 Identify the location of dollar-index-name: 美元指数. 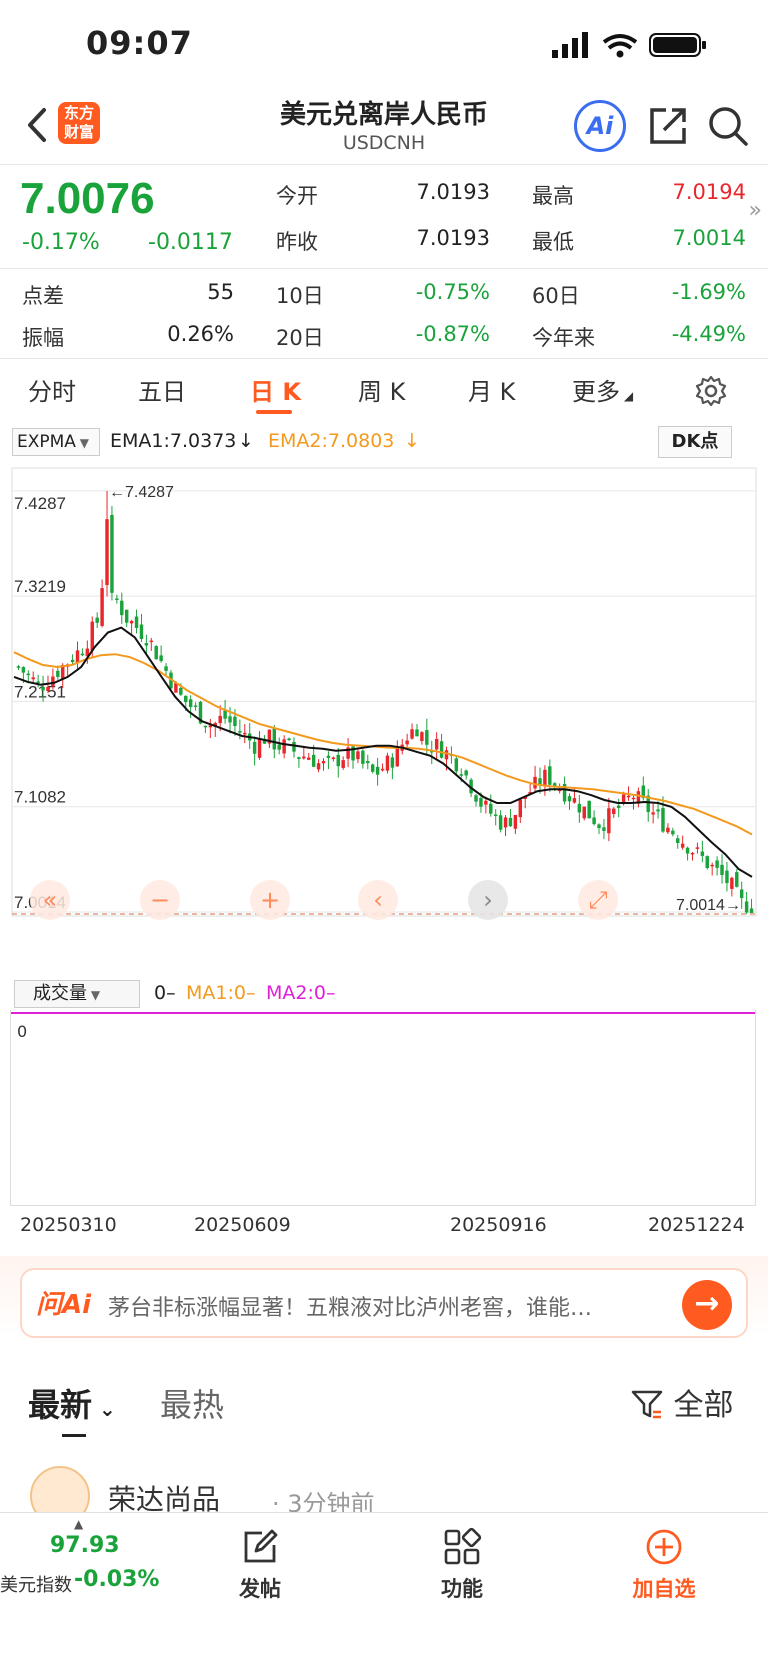
(36, 1585).